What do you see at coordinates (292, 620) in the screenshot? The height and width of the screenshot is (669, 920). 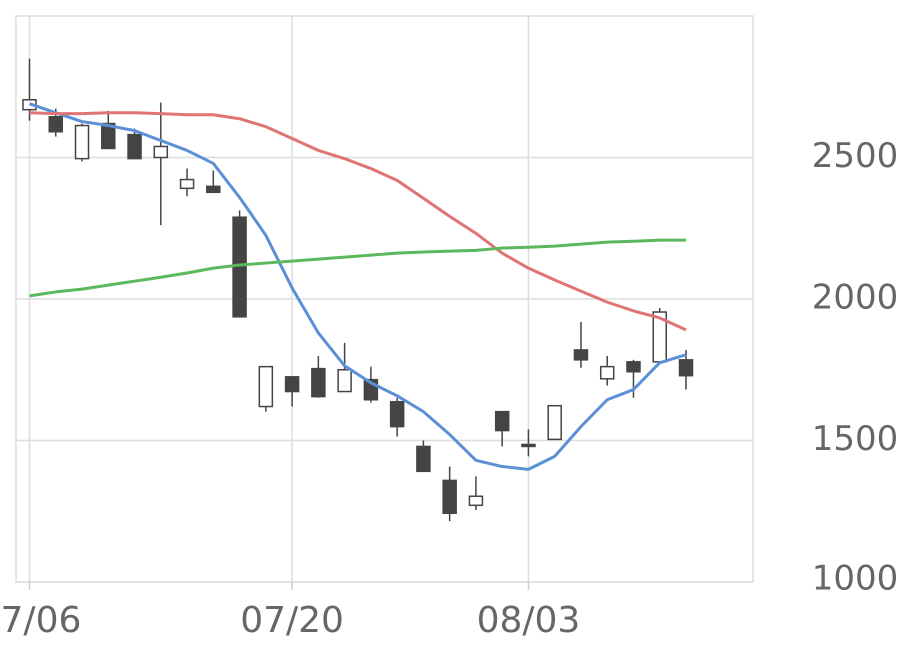 I see `x-tick-label: 07/20` at bounding box center [292, 620].